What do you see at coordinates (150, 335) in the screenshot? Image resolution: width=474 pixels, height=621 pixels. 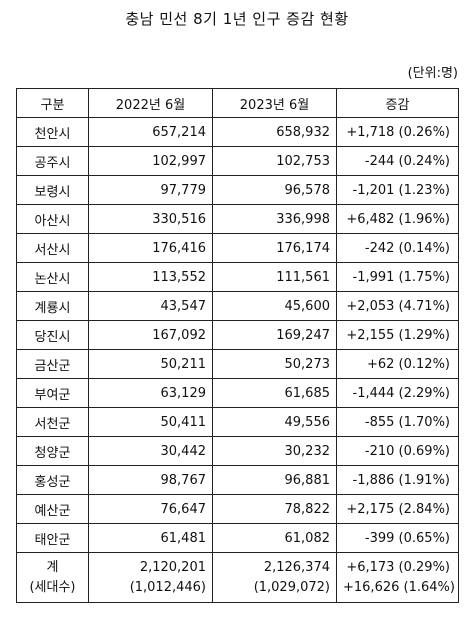 I see `population-2022: 167,092` at bounding box center [150, 335].